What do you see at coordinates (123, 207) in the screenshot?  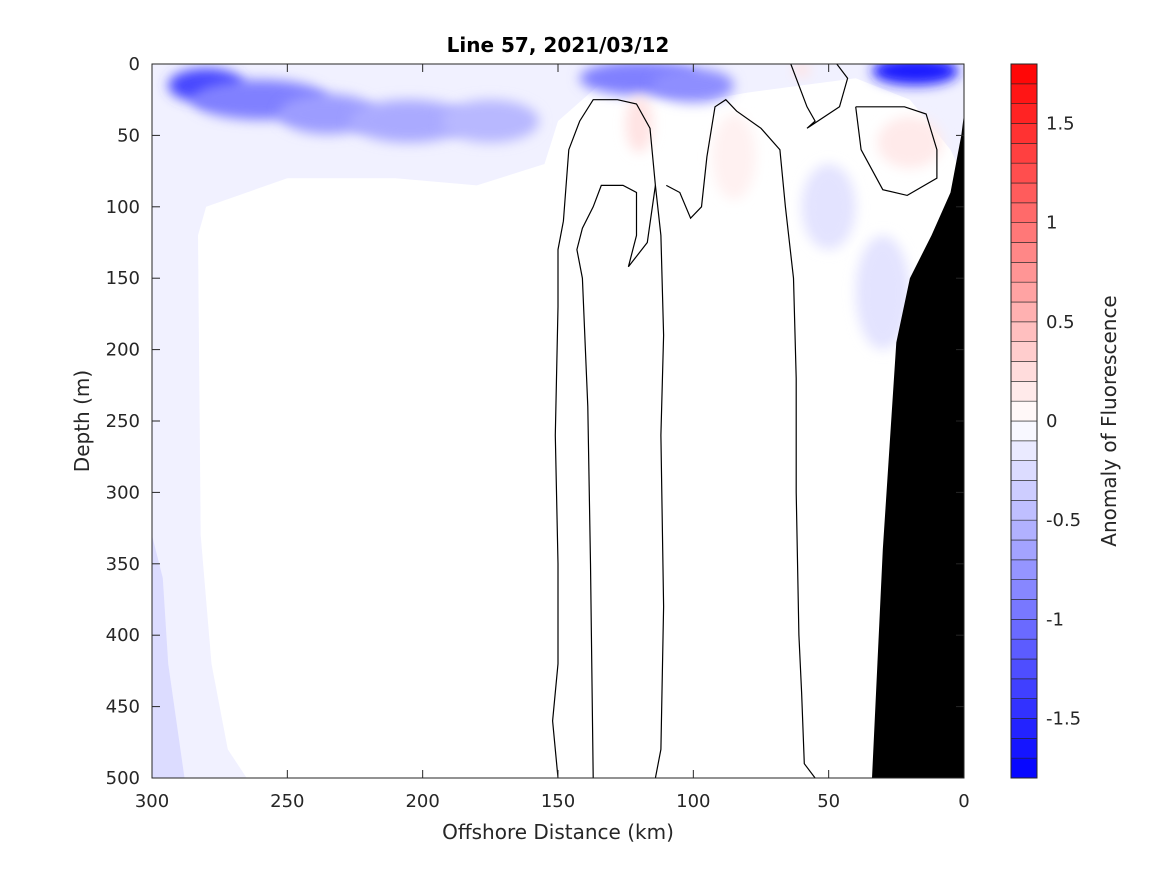 I see `y-tick-label: 100` at bounding box center [123, 207].